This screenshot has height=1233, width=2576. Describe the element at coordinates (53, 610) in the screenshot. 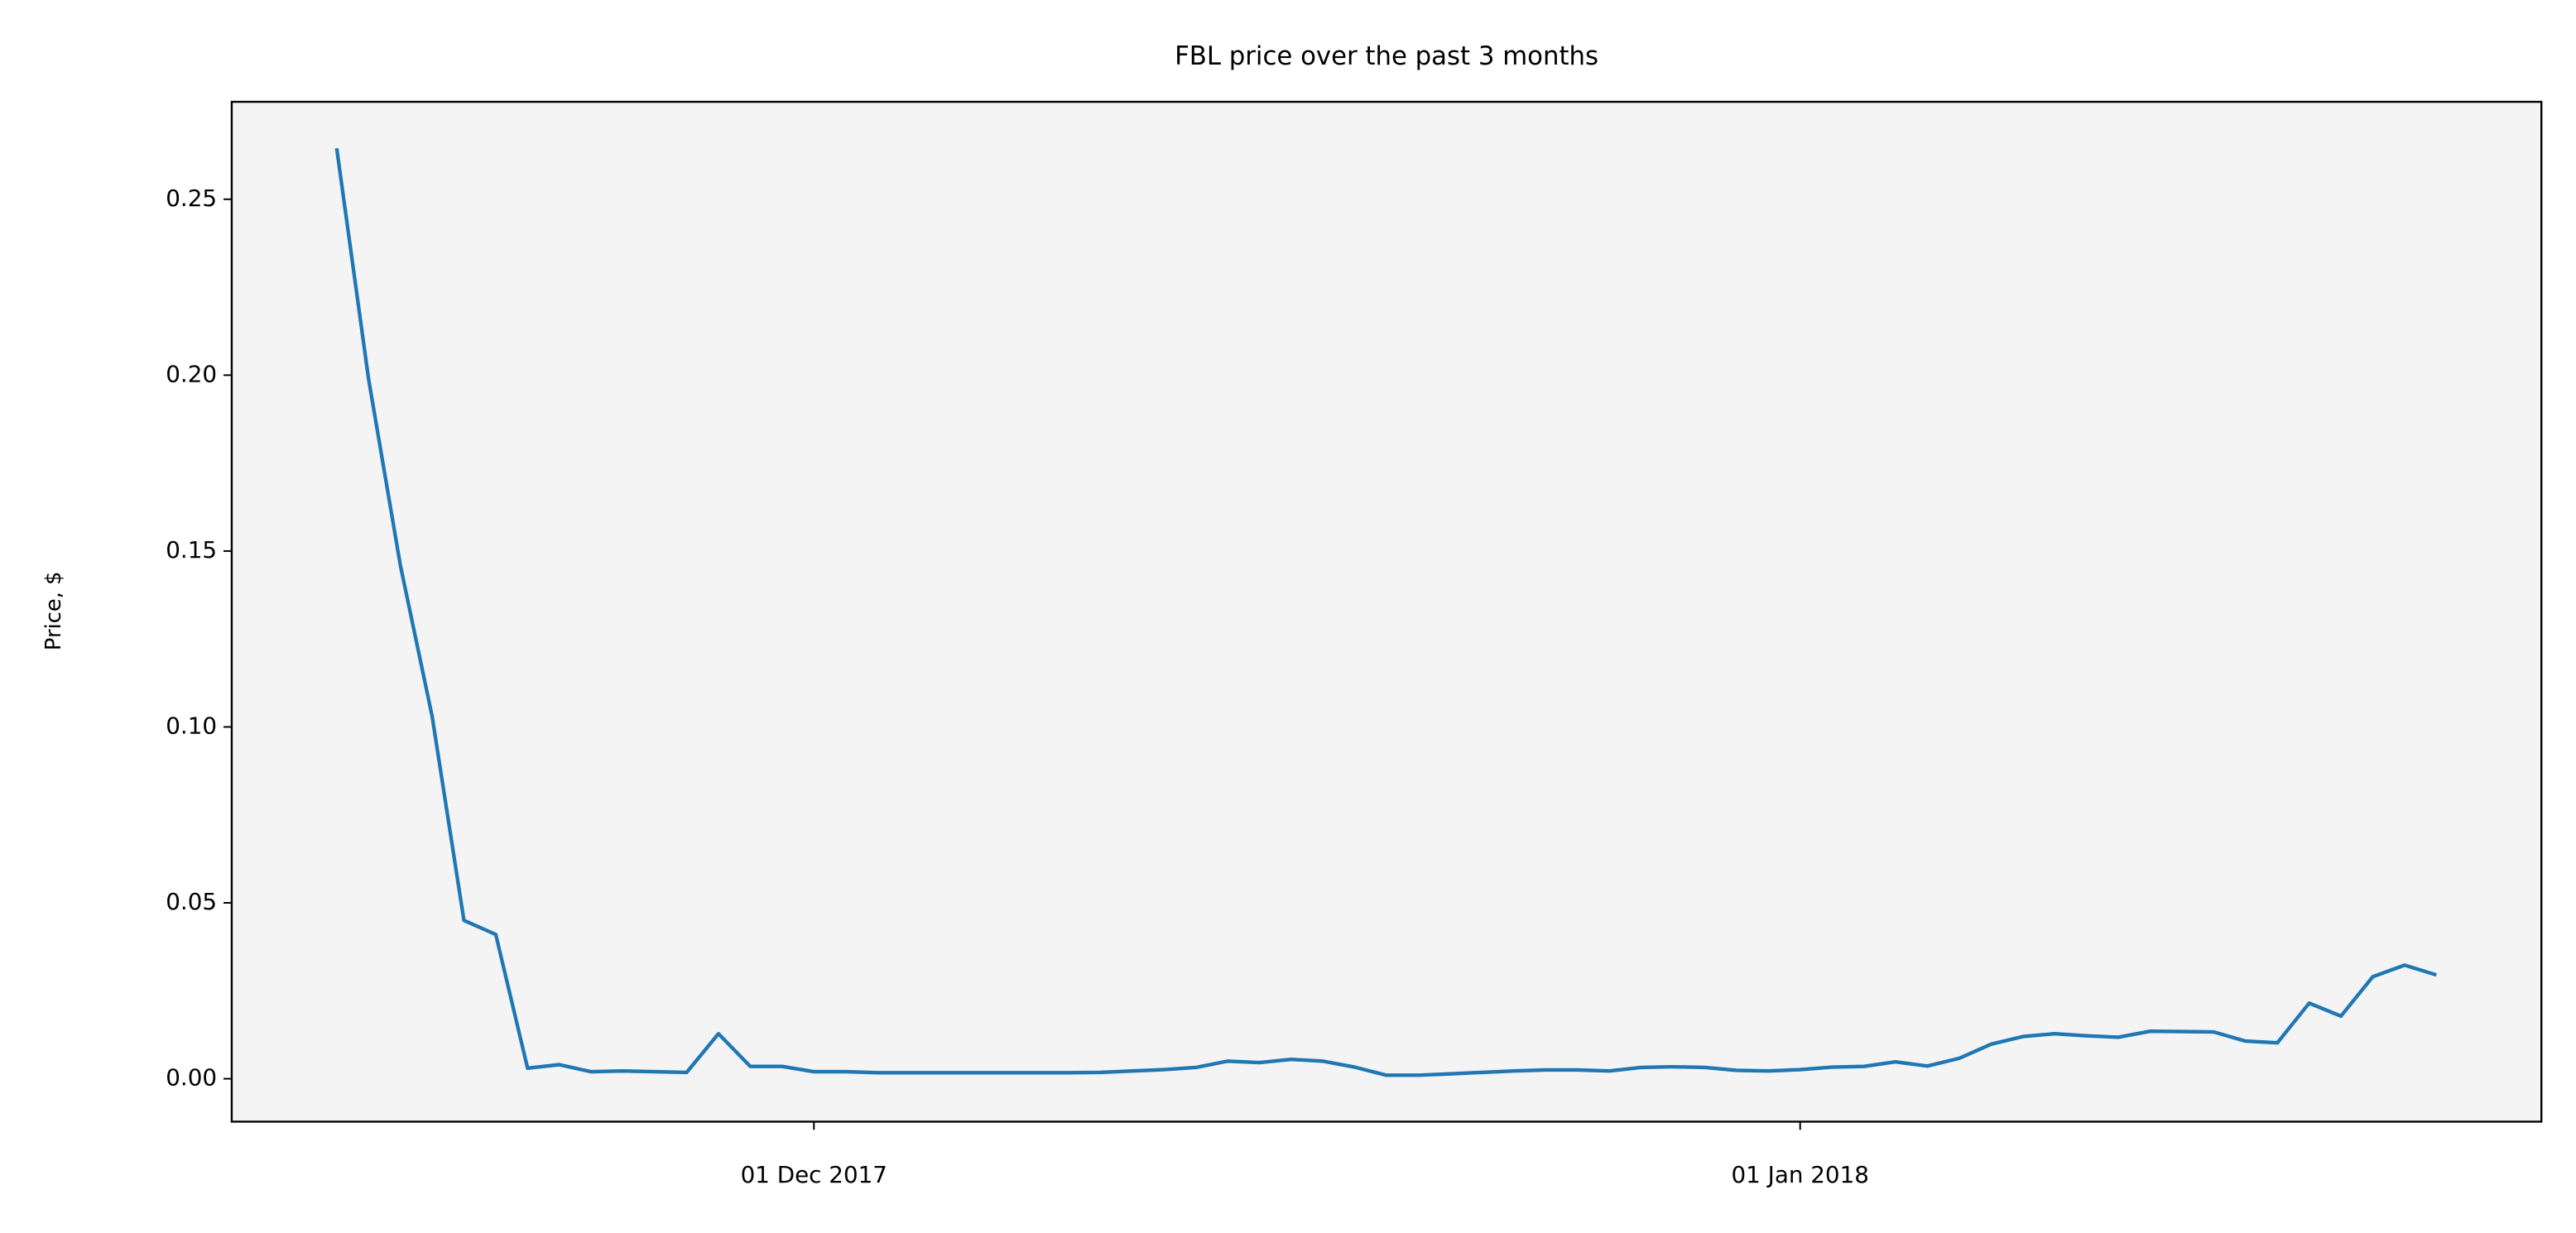

I see `y-axis-label: Price, $` at that location.